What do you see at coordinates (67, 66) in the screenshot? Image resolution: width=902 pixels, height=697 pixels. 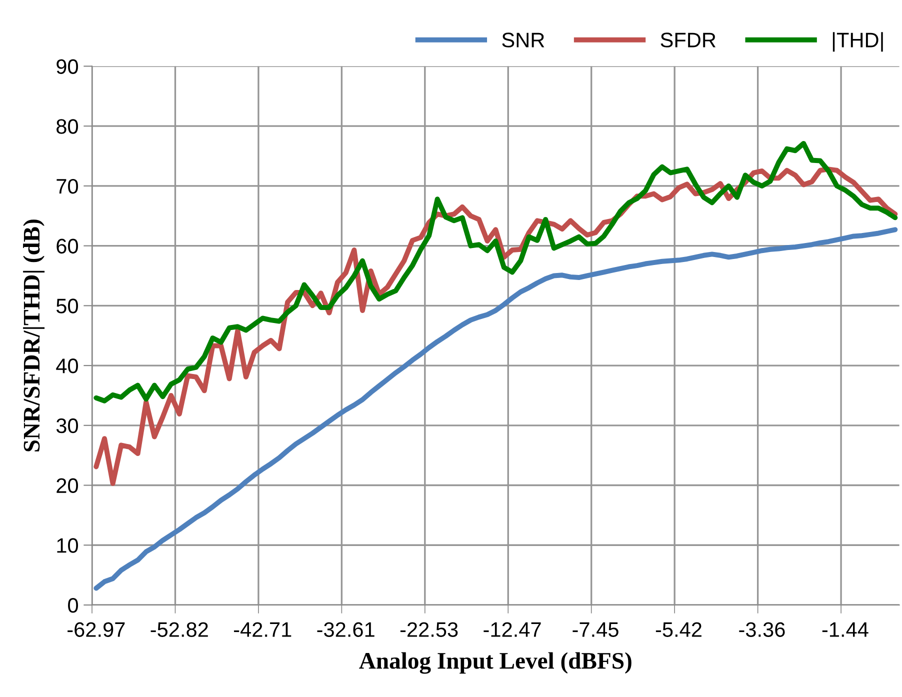 I see `y-tick-label: 90` at bounding box center [67, 66].